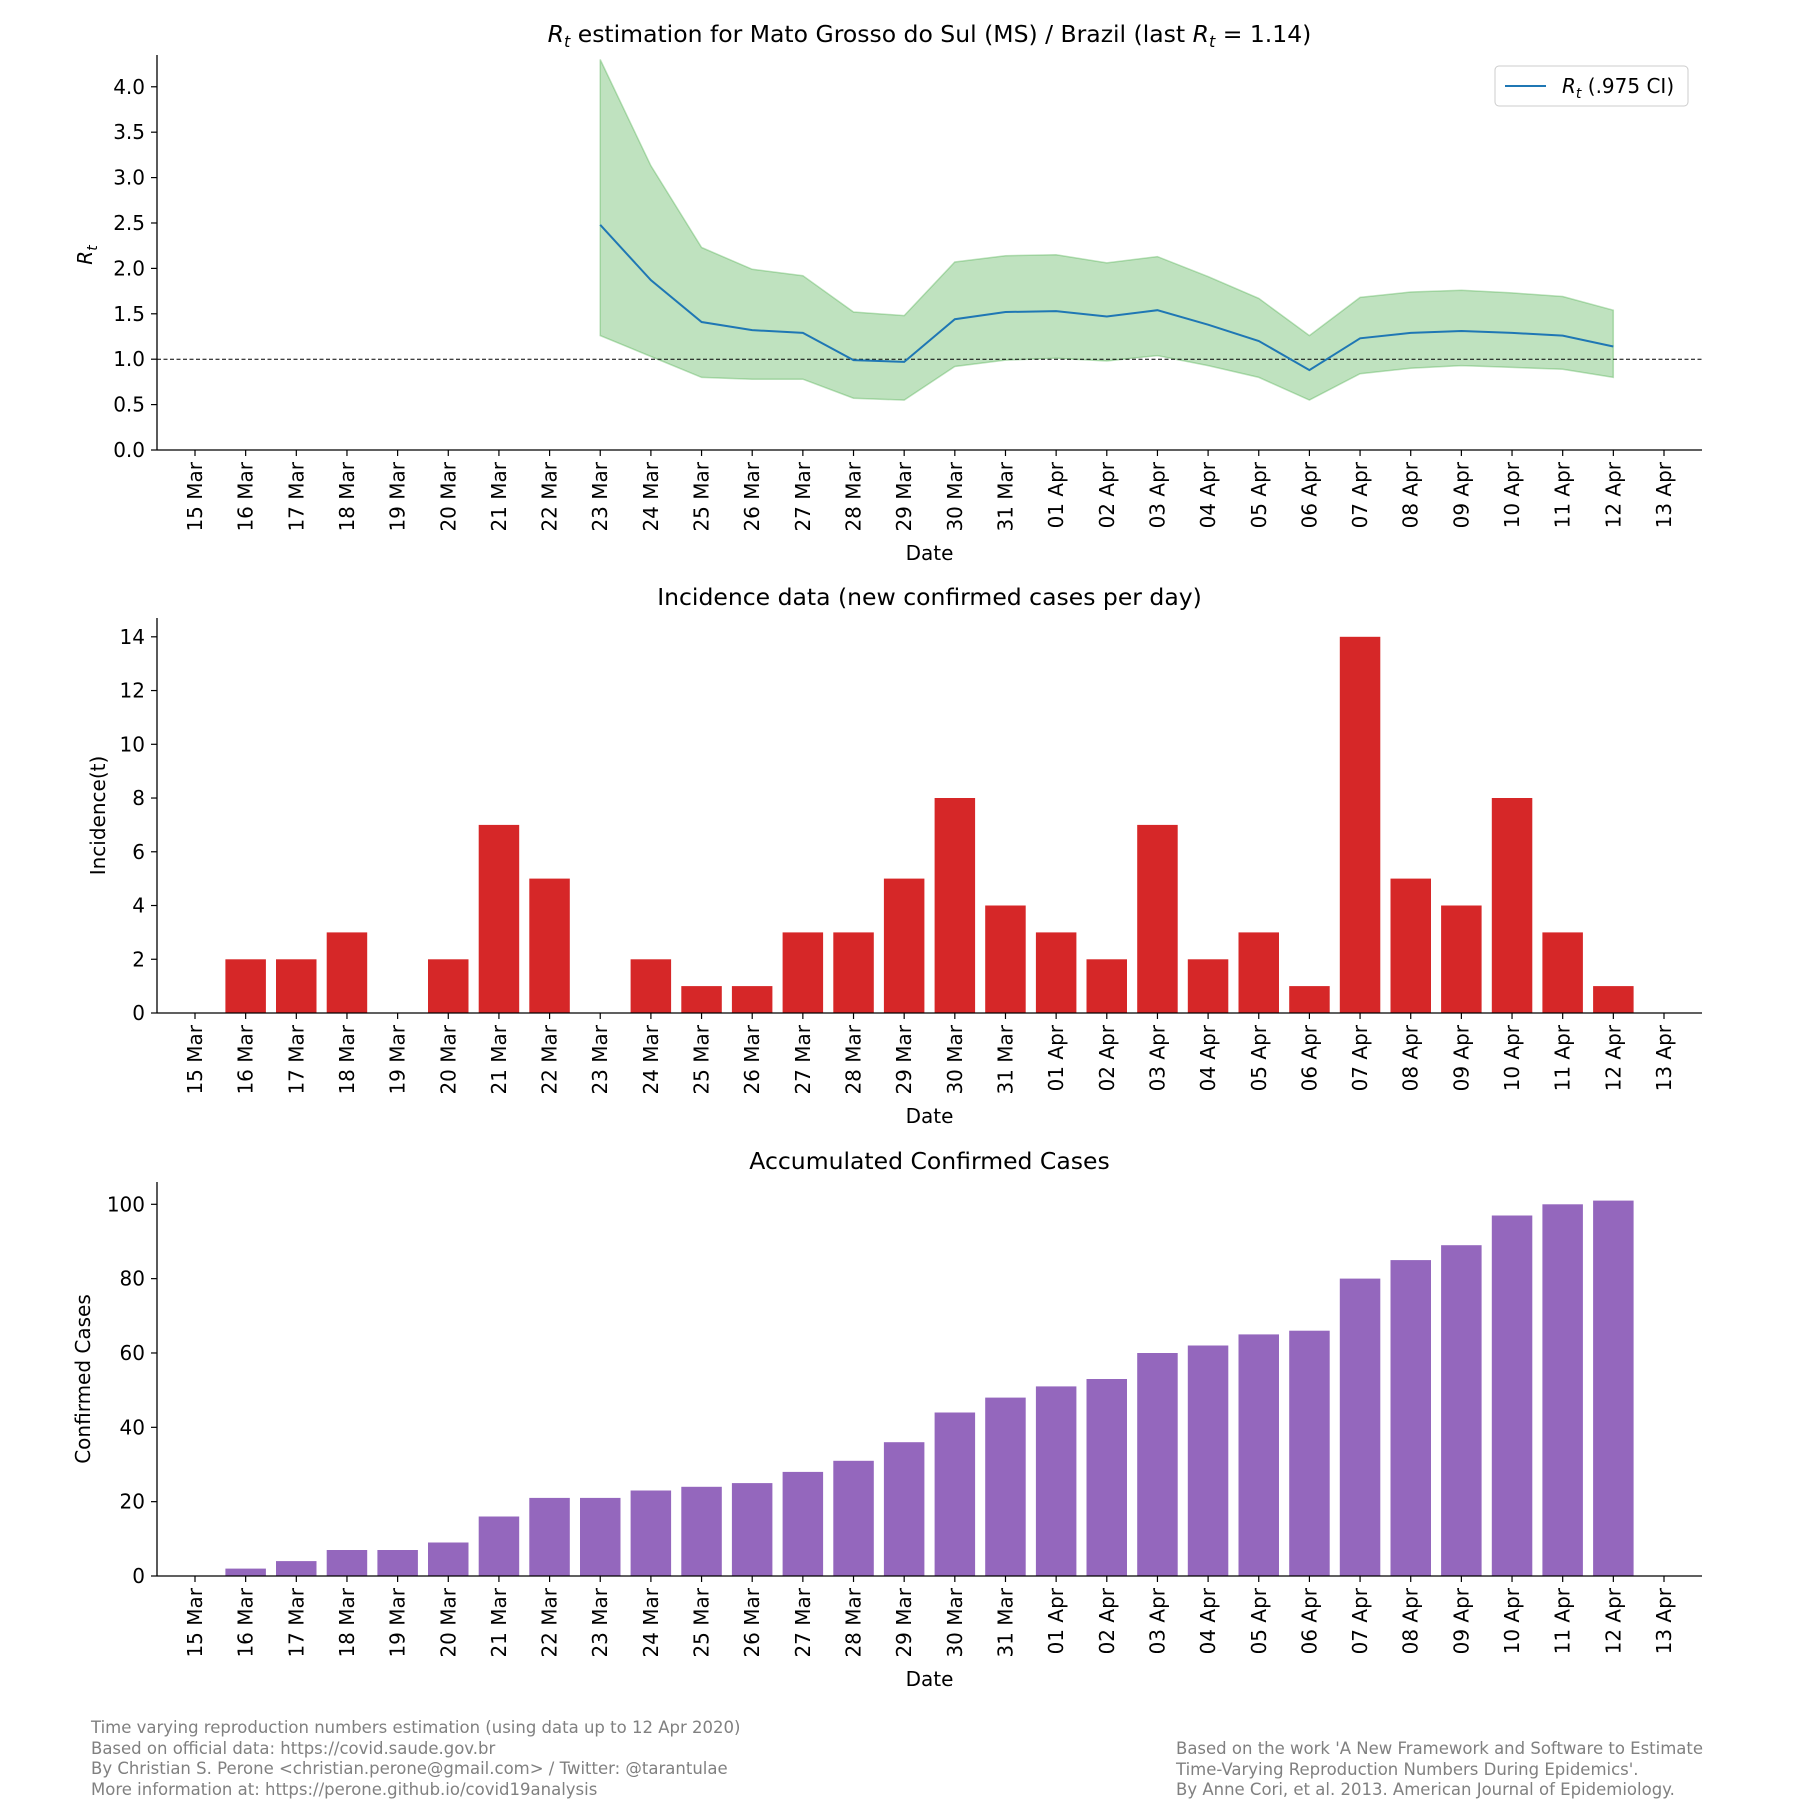 This screenshot has height=1801, width=1800. I want to click on y-tick-label: 8, so click(138, 798).